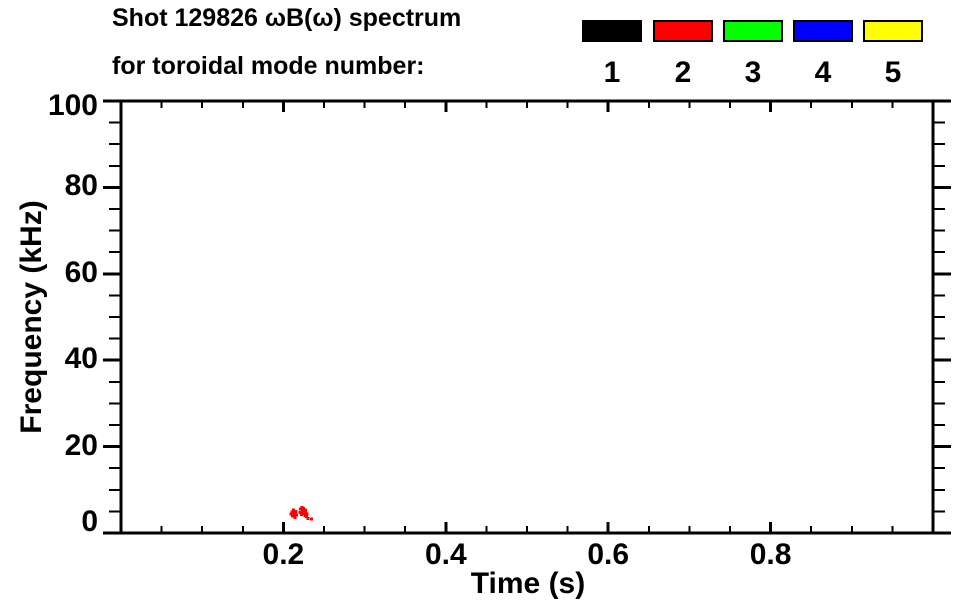 The height and width of the screenshot is (615, 963). I want to click on legend-label-5: 5, so click(893, 72).